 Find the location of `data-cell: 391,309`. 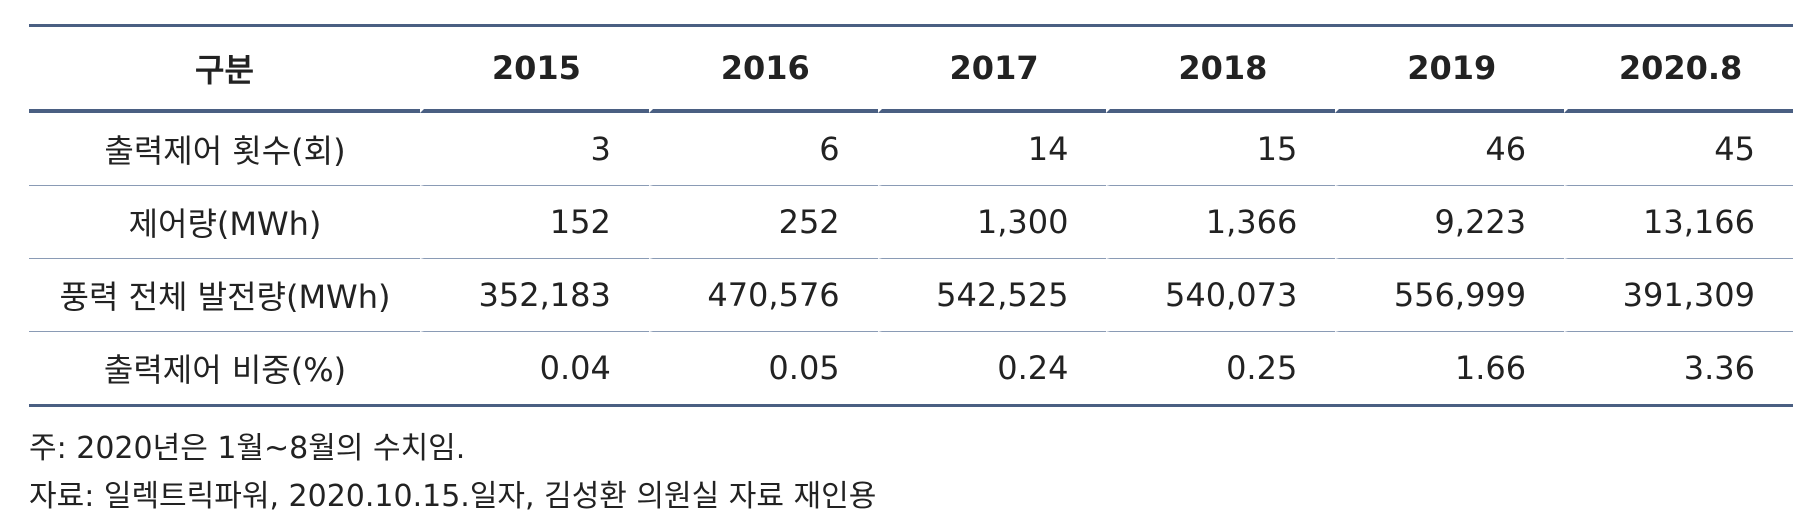

data-cell: 391,309 is located at coordinates (1678, 295).